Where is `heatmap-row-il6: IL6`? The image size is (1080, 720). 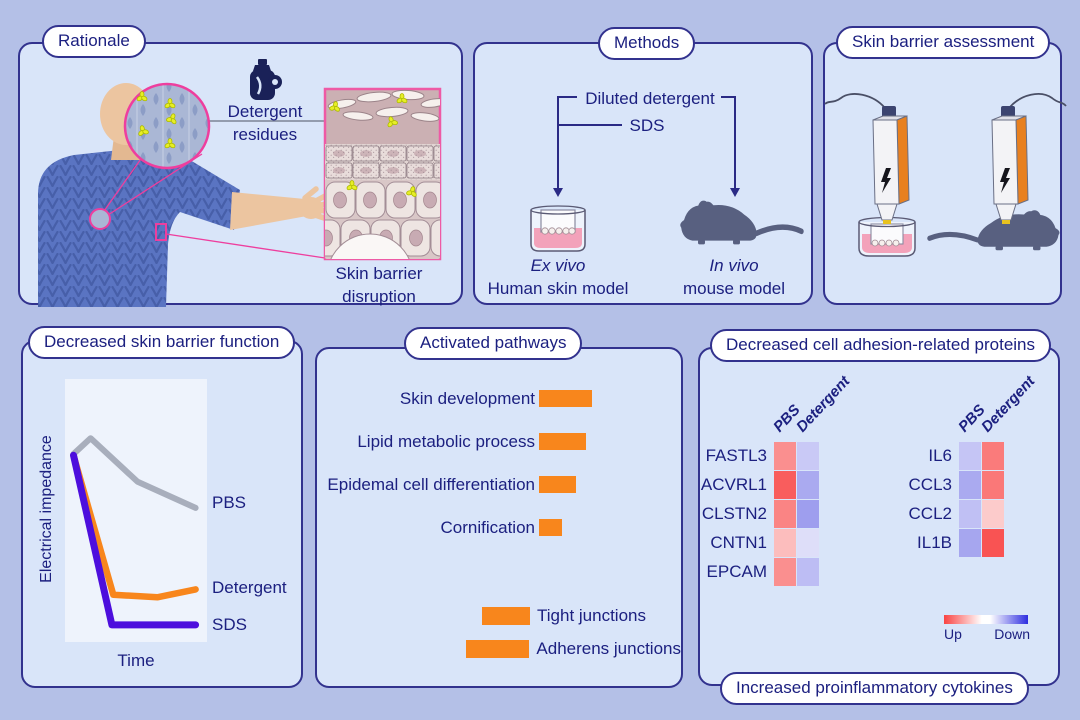 heatmap-row-il6: IL6 is located at coordinates (951, 455).